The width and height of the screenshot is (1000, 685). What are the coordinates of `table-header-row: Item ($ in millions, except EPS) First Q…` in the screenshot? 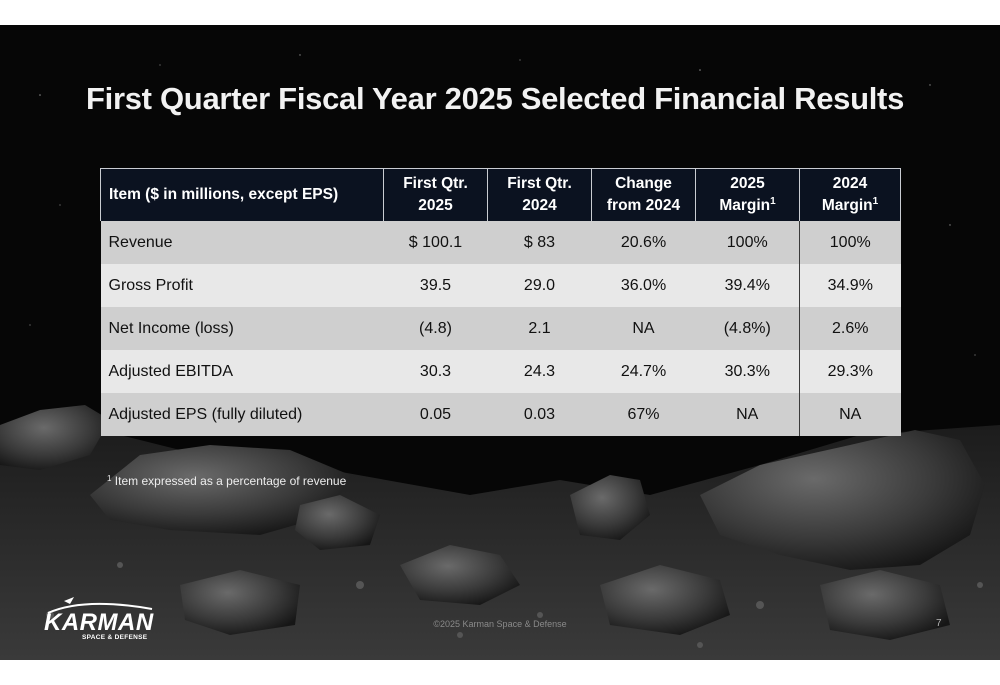 It's located at (500, 194).